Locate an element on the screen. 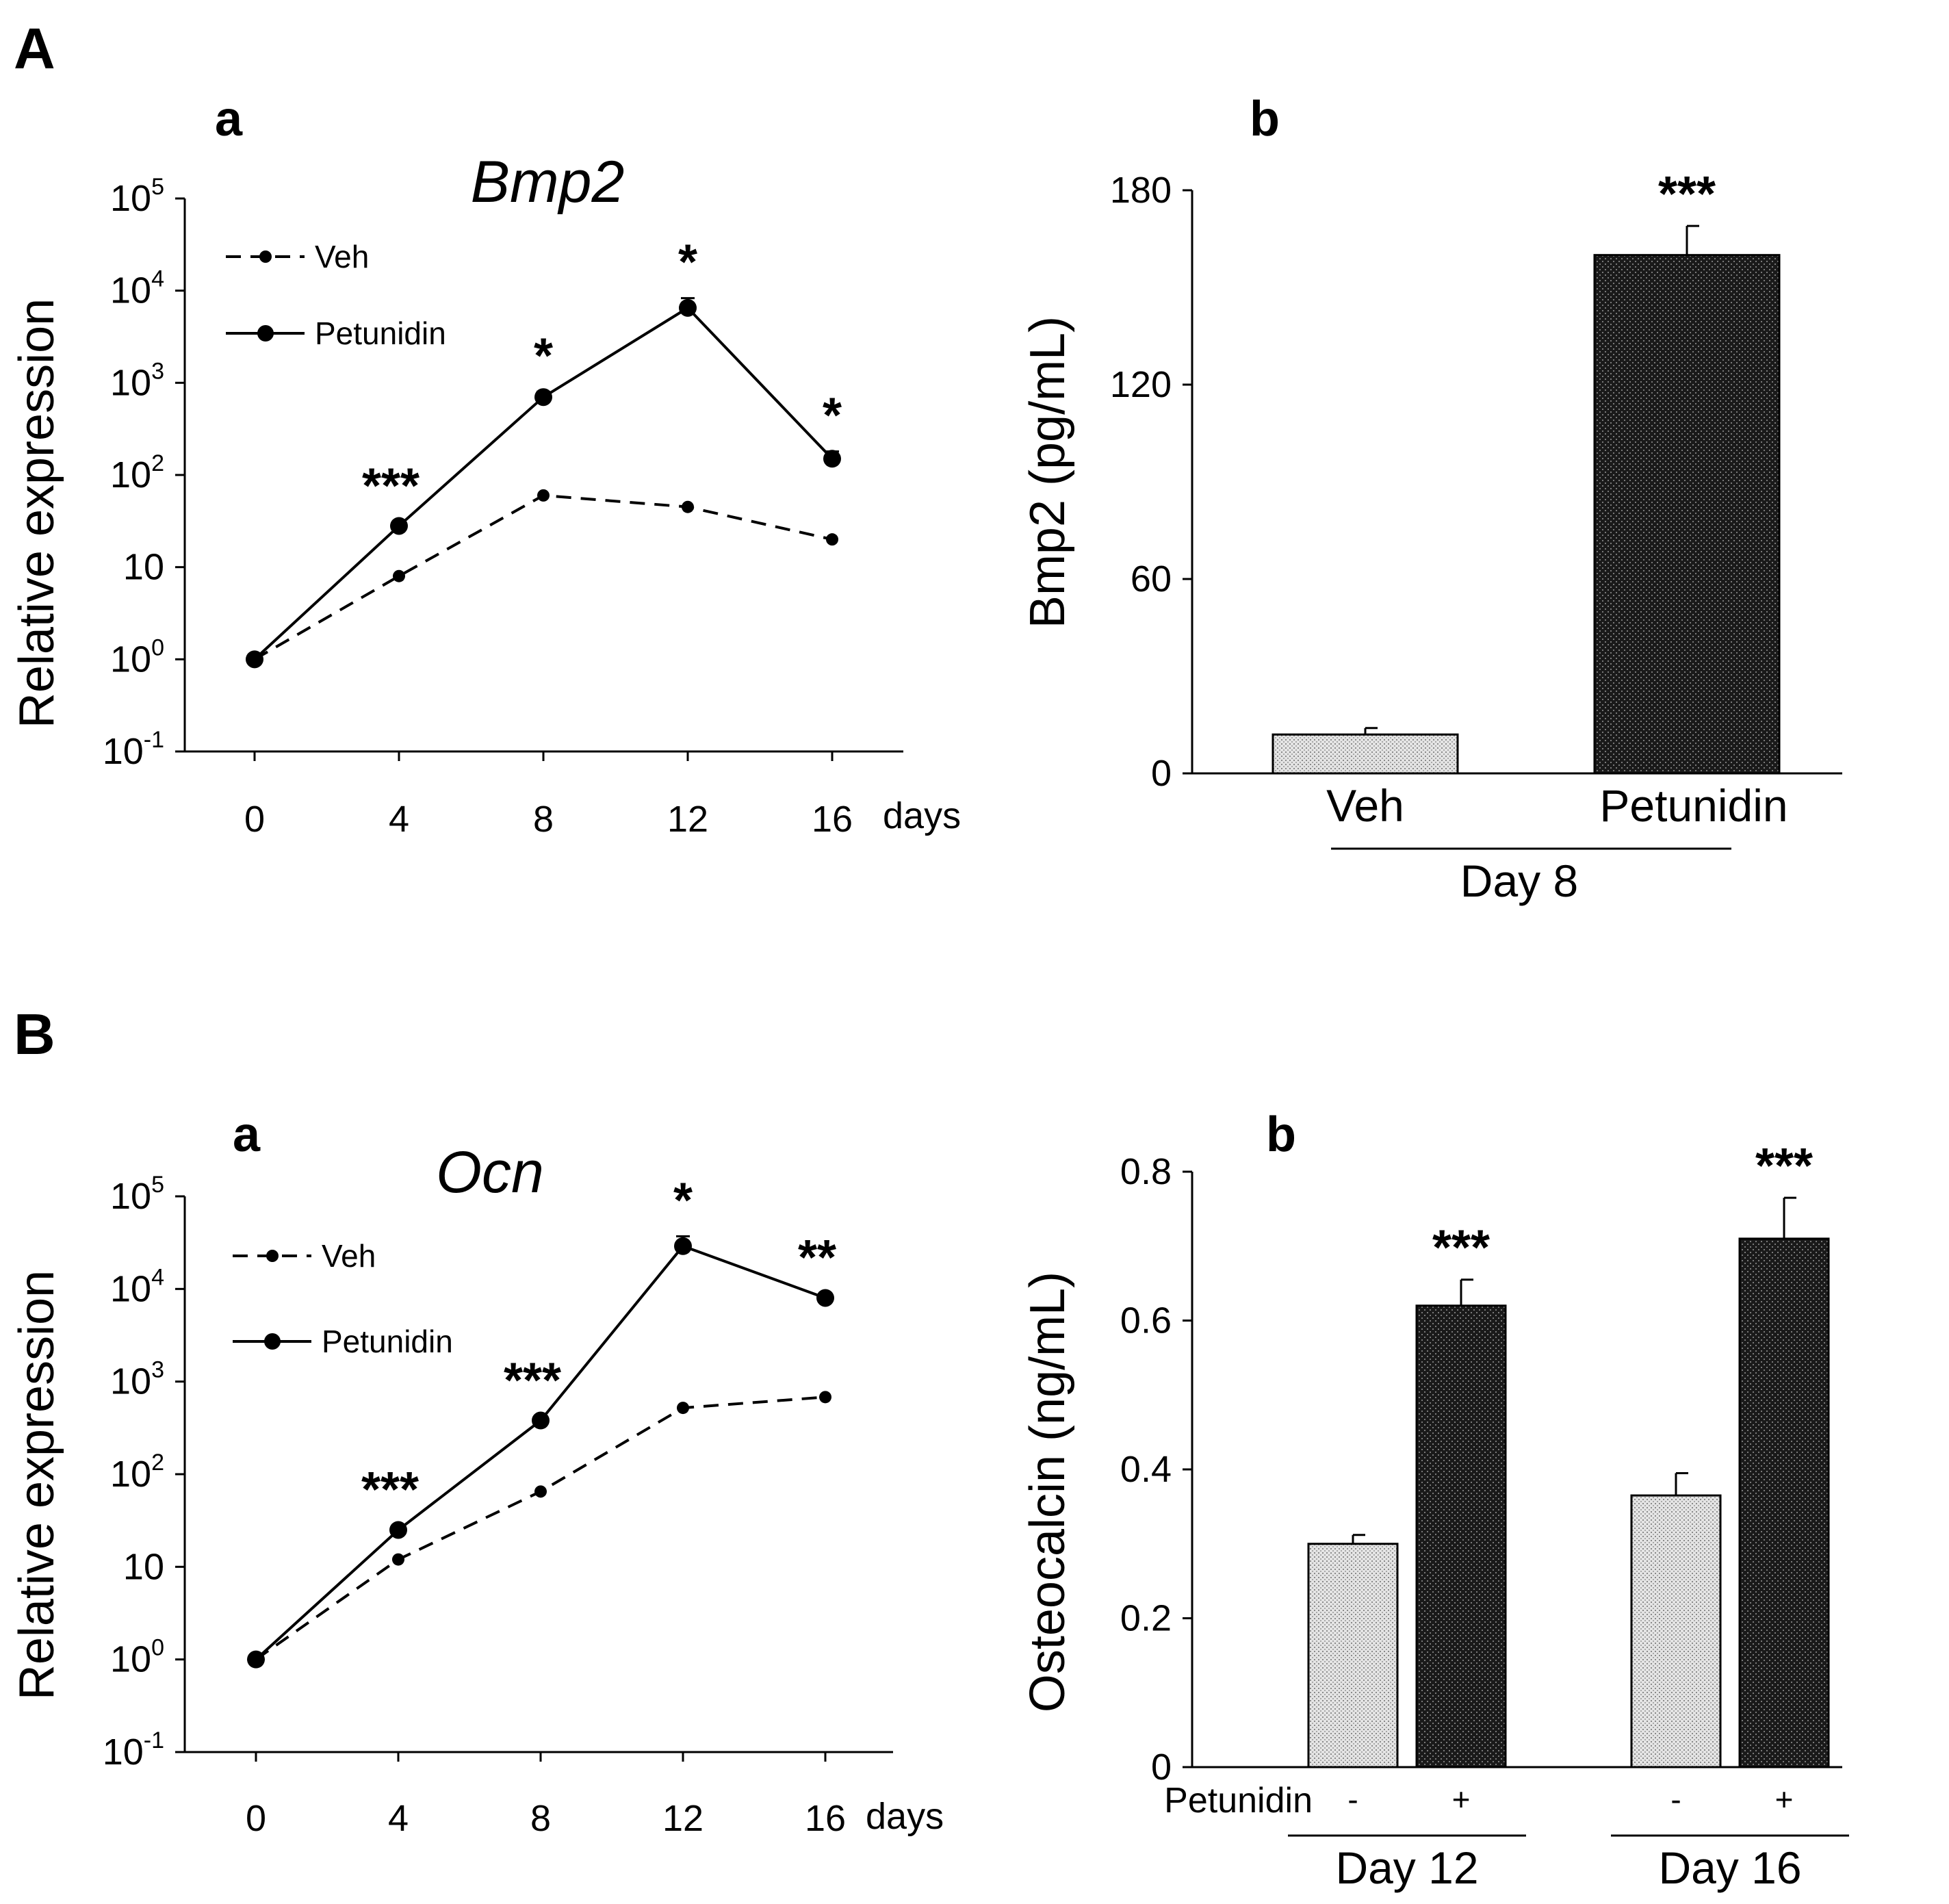 This screenshot has width=1949, height=1904. group-label: Day 8 is located at coordinates (1519, 880).